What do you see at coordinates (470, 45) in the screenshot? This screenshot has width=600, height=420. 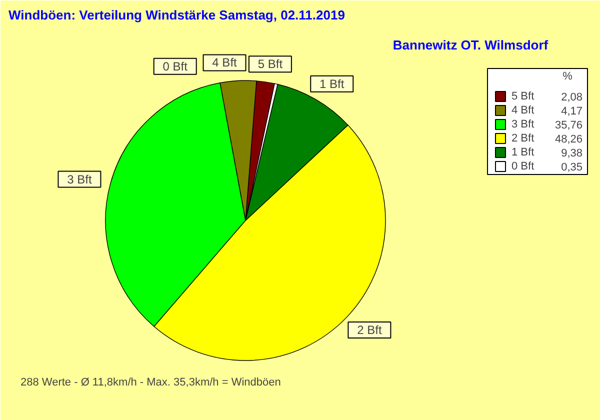 I see `chart-subtitle: Bannewitz OT. Wilmsdorf` at bounding box center [470, 45].